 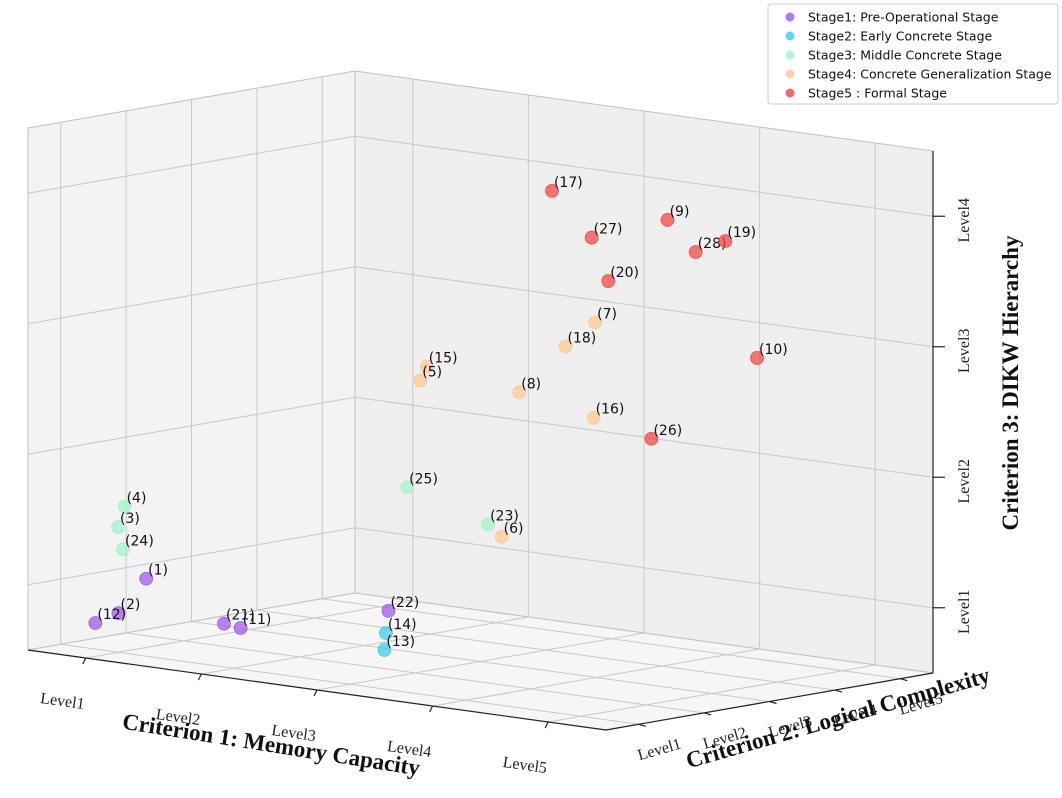 What do you see at coordinates (877, 93) in the screenshot?
I see `legend-entry: Stage5 : Formal Stage` at bounding box center [877, 93].